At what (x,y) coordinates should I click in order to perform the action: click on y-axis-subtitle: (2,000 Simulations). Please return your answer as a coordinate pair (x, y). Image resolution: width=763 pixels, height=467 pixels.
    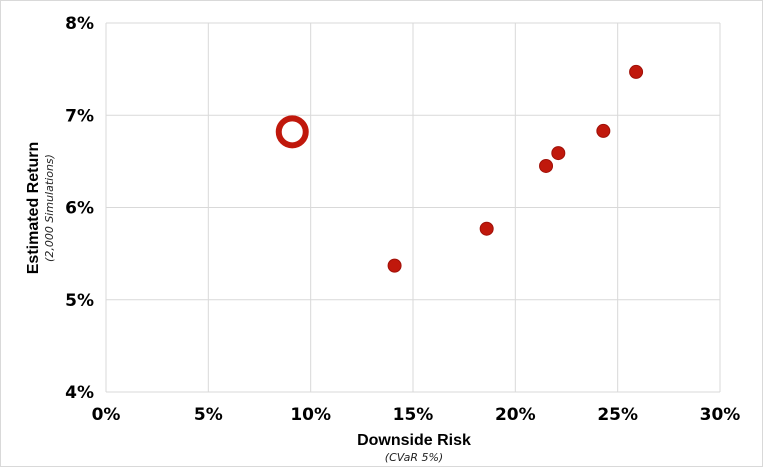
    Looking at the image, I should click on (49, 208).